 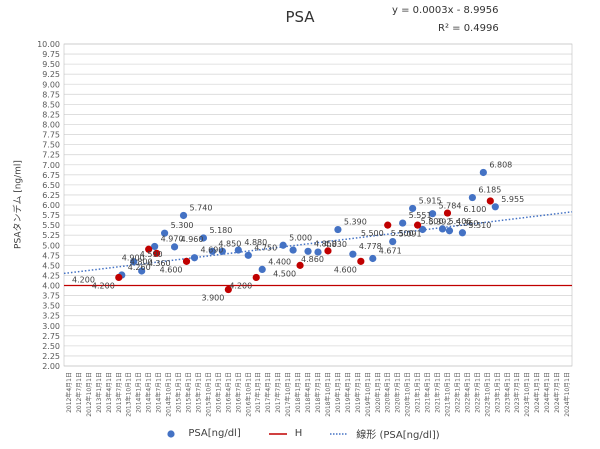 I want to click on x-tick-label: 2021年4月1日, so click(x=428, y=392).